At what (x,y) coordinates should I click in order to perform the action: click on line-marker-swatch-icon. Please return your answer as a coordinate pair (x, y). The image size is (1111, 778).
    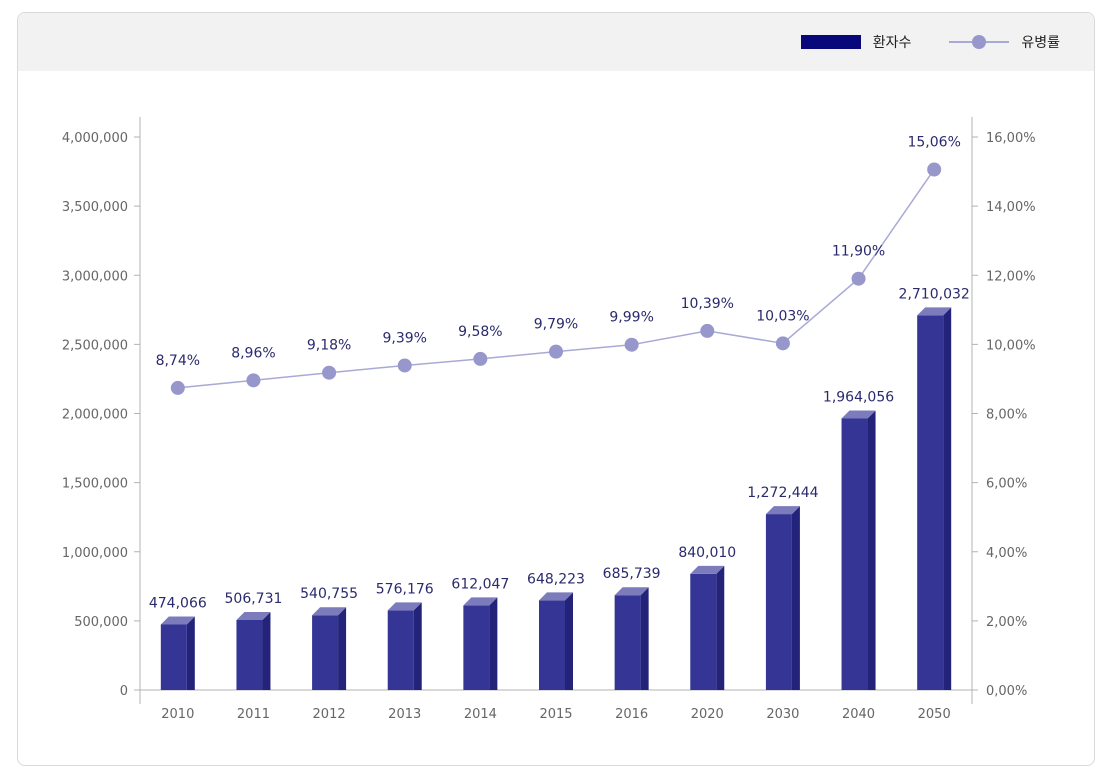
    Looking at the image, I should click on (979, 42).